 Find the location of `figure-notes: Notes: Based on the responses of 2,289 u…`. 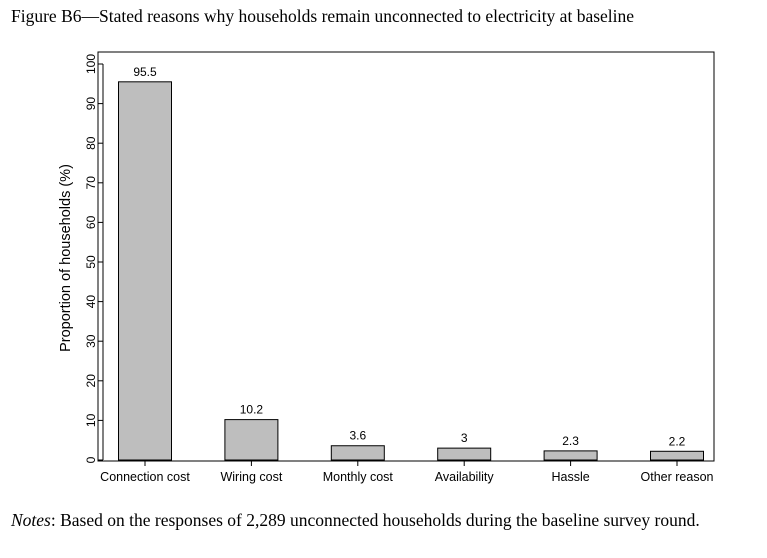

figure-notes: Notes: Based on the responses of 2,289 u… is located at coordinates (381, 520).